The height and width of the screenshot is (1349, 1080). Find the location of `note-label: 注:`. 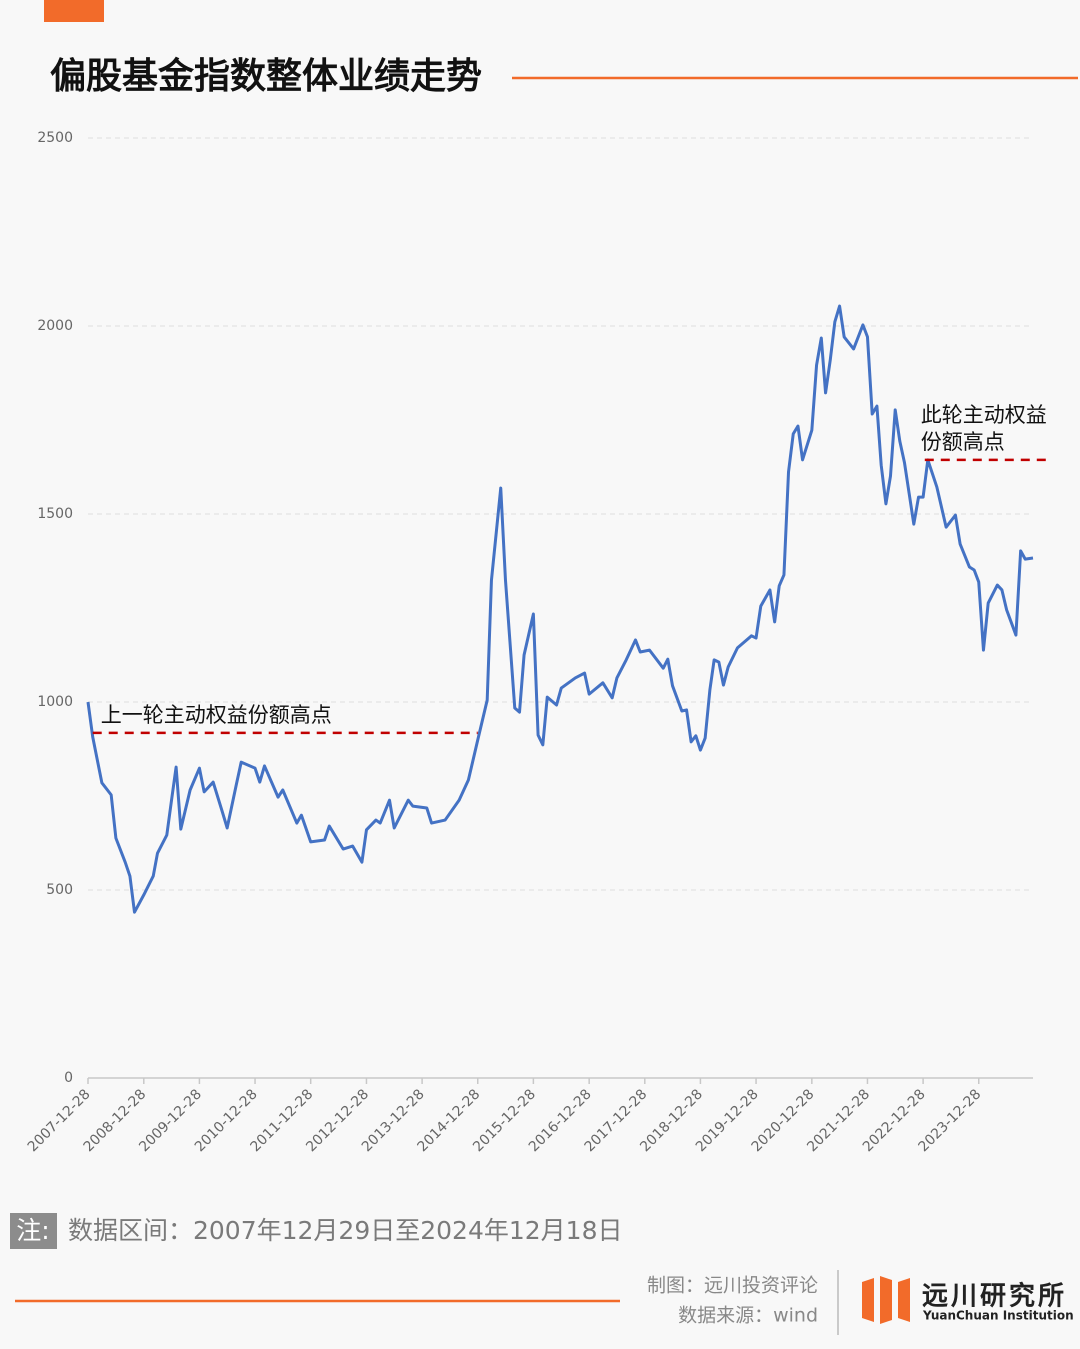

note-label: 注: is located at coordinates (32, 1230).